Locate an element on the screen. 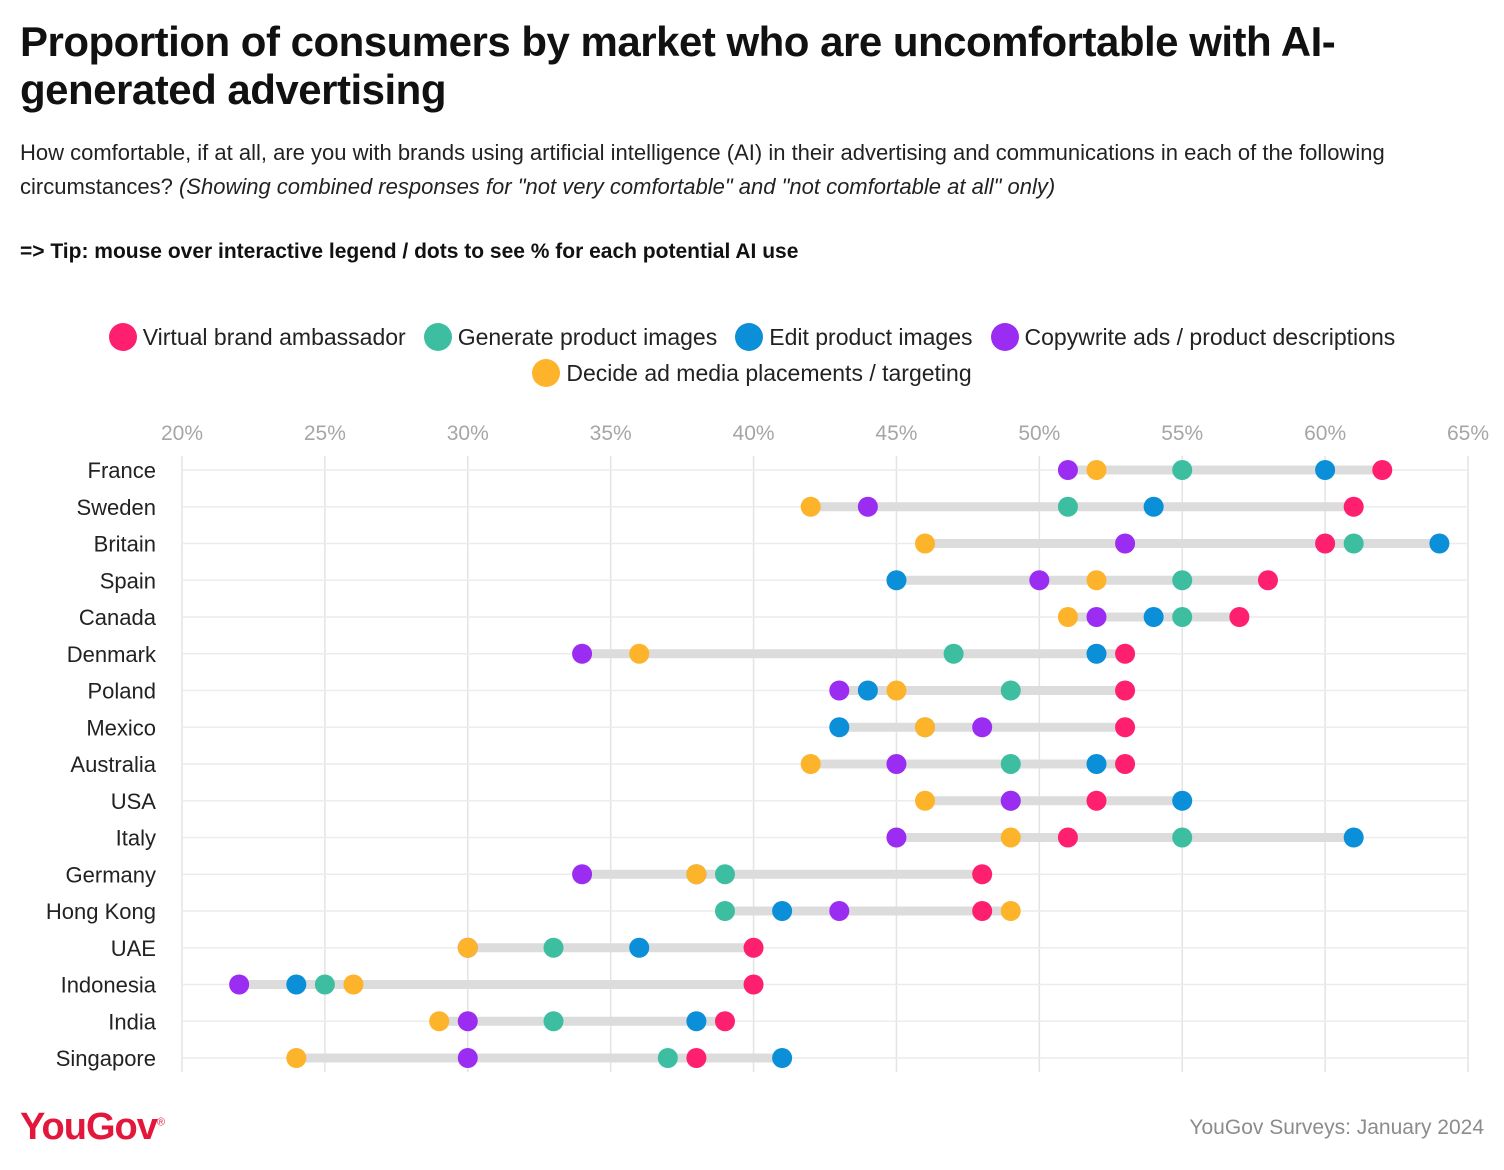 The width and height of the screenshot is (1504, 1170). dot-hong-kong-s0: Virtual brand ambassador: 48% is located at coordinates (982, 911).